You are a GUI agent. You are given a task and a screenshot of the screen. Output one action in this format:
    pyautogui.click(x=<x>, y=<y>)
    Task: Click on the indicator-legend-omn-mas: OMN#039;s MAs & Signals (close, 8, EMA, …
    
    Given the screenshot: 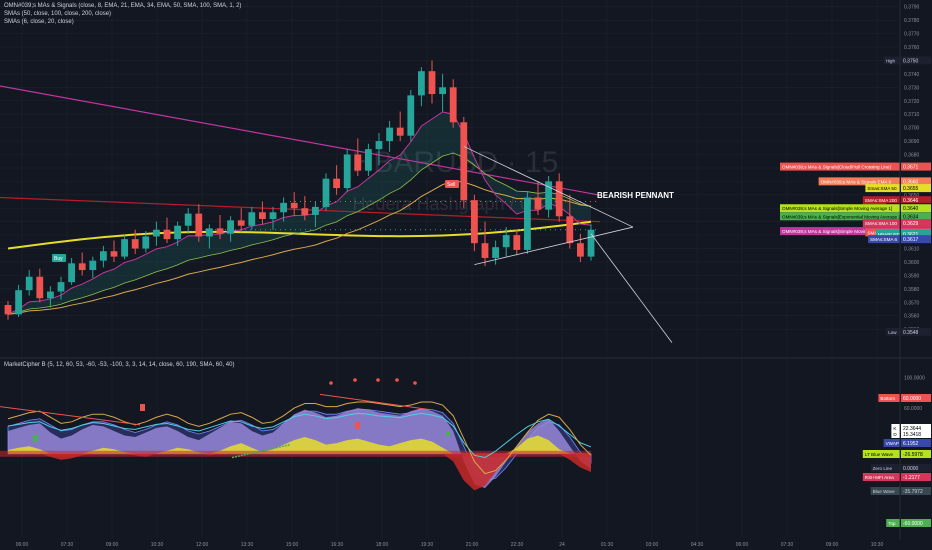 What is the action you would take?
    pyautogui.click(x=123, y=6)
    